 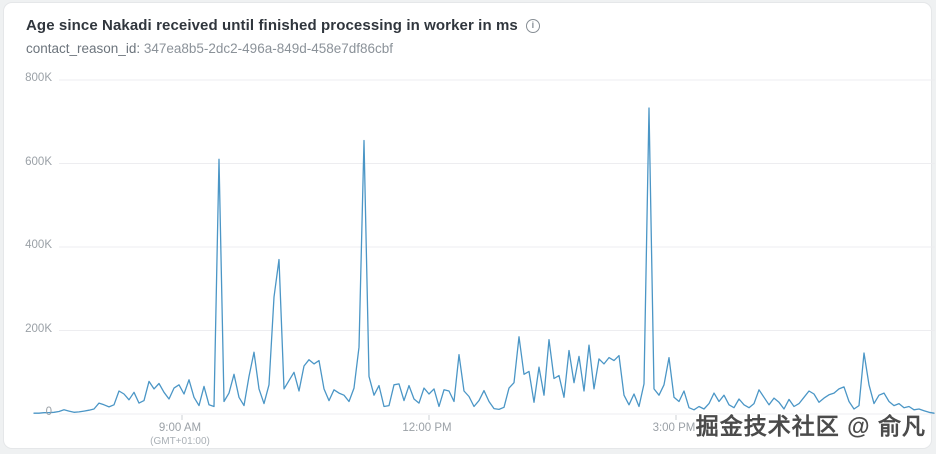 I want to click on x-axis-label: 3:00 PM, so click(x=674, y=428).